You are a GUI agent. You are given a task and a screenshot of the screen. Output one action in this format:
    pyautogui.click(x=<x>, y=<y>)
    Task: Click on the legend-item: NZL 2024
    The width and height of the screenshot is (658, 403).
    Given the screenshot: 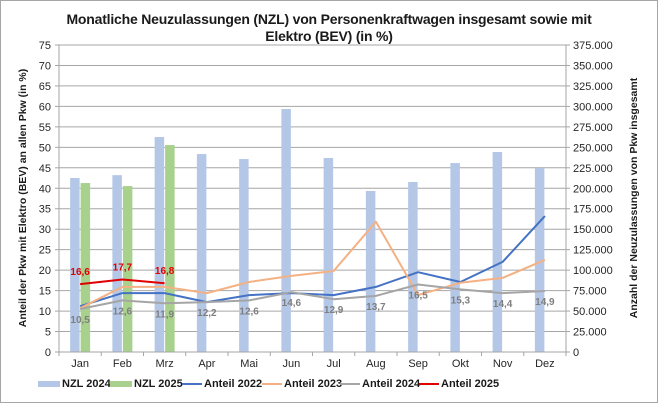 What is the action you would take?
    pyautogui.click(x=74, y=384)
    